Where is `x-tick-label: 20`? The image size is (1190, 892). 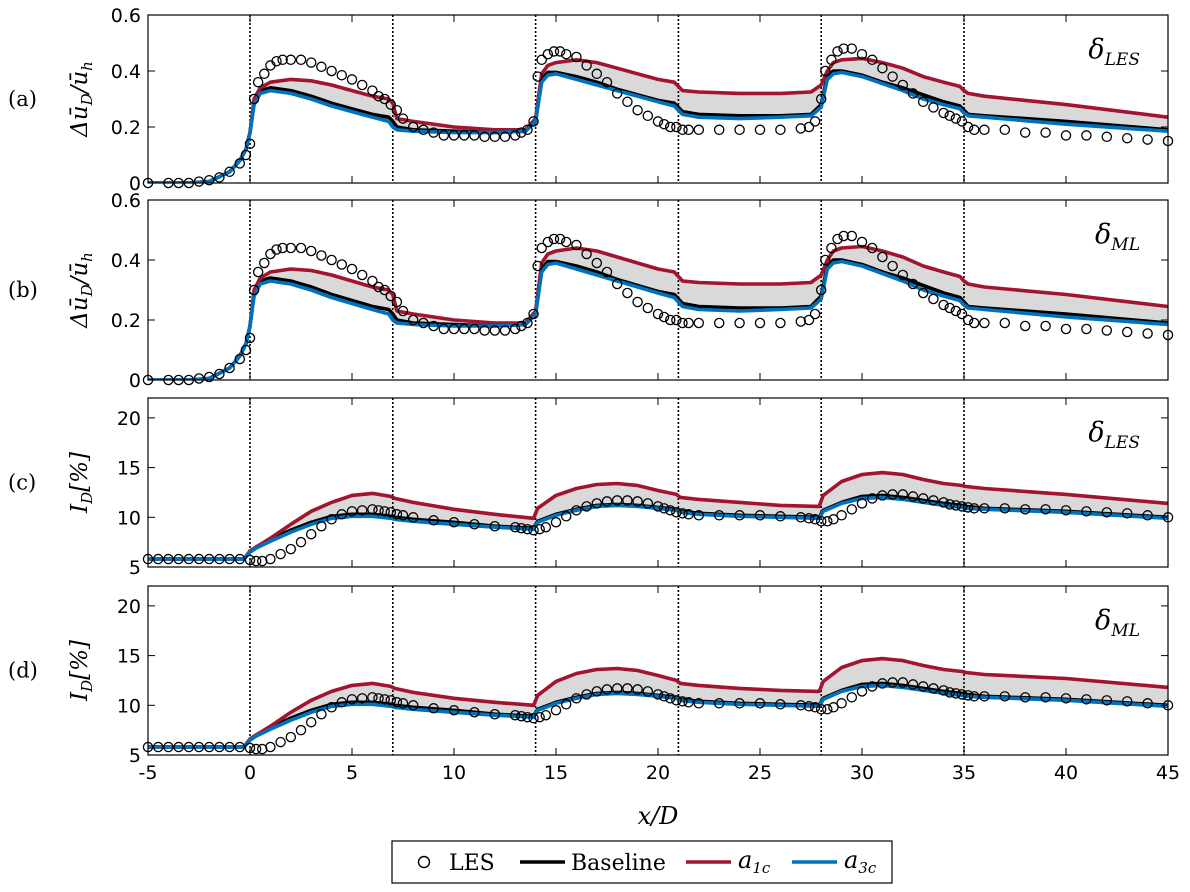
x-tick-label: 20 is located at coordinates (658, 773).